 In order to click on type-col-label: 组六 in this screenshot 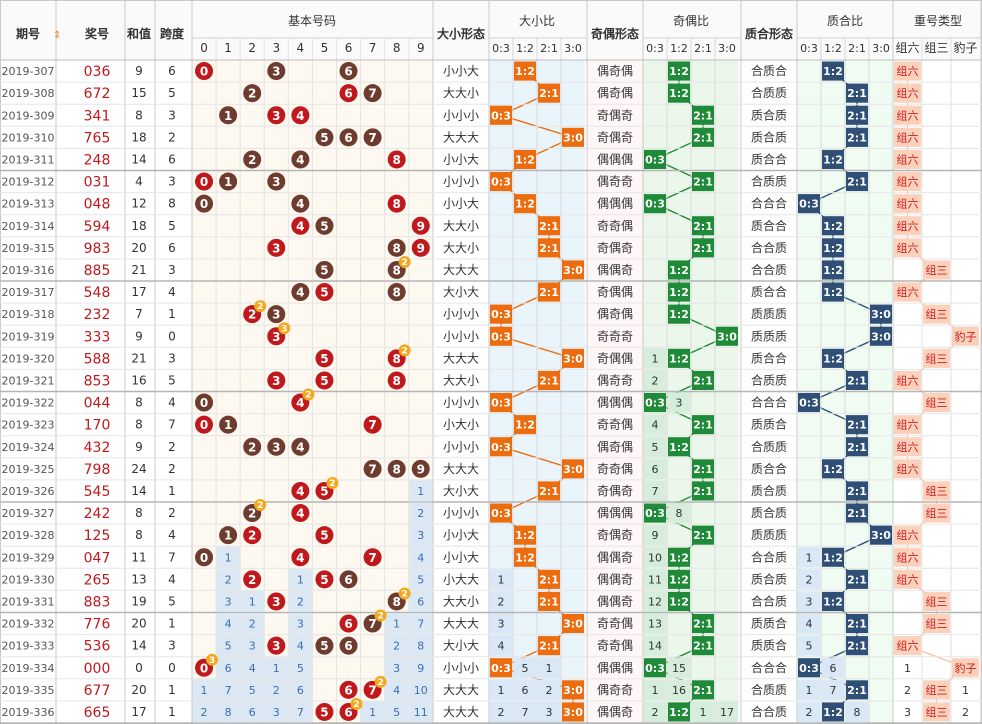, I will do `click(907, 48)`.